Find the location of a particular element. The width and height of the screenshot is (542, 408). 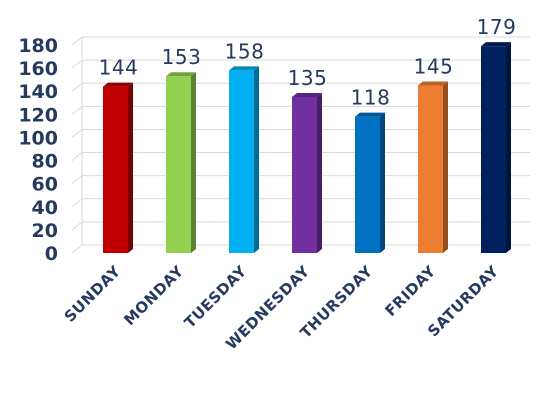

data-label: 153 is located at coordinates (182, 57).